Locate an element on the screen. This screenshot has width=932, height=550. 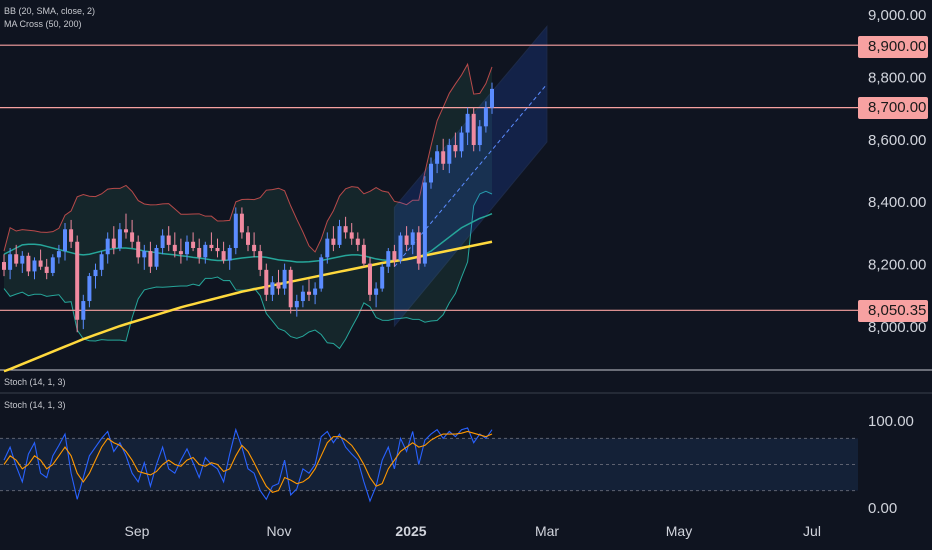
stoch-axis-tick: 0.00 is located at coordinates (882, 508).